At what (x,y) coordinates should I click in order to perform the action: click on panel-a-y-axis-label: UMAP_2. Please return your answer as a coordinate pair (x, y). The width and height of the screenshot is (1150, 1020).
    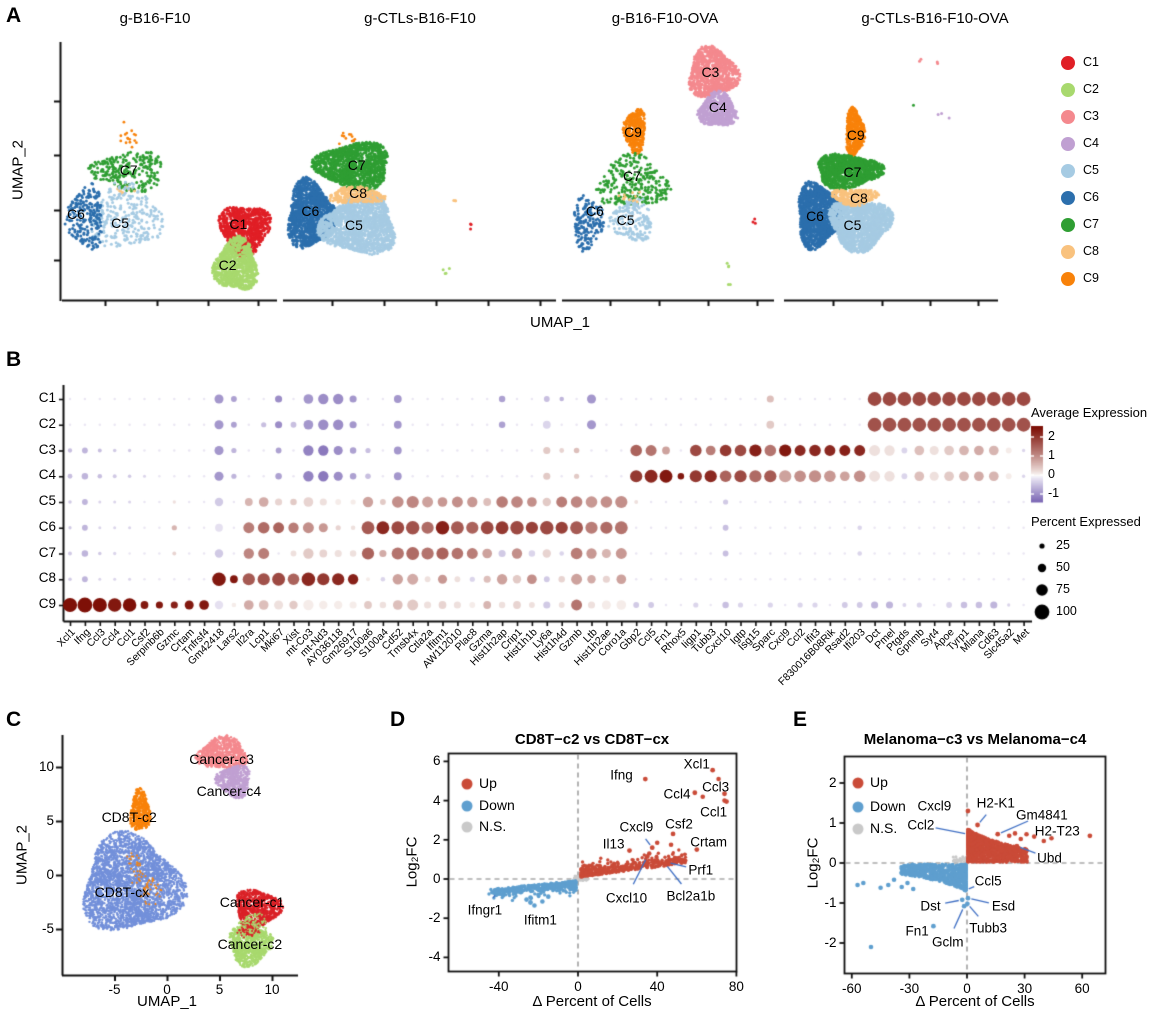
    Looking at the image, I should click on (18, 170).